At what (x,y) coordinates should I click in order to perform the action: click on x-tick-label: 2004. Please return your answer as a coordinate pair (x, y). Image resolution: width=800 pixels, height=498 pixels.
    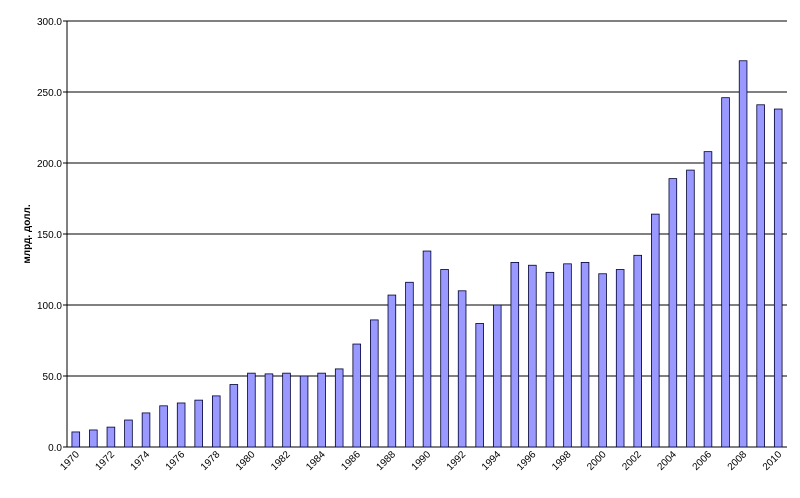
    Looking at the image, I should click on (667, 461).